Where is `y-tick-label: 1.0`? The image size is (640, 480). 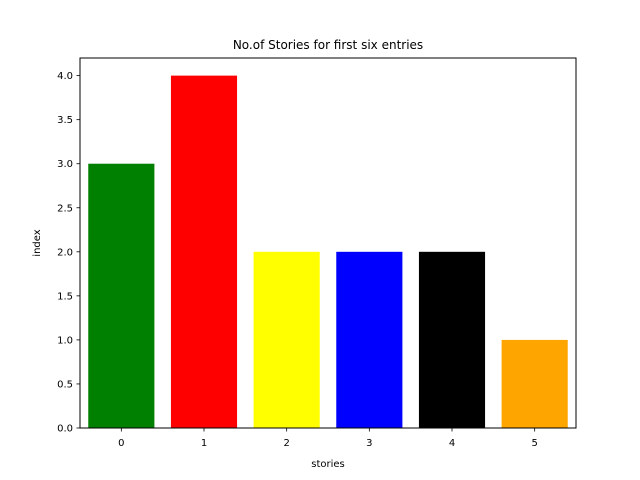 y-tick-label: 1.0 is located at coordinates (65, 340).